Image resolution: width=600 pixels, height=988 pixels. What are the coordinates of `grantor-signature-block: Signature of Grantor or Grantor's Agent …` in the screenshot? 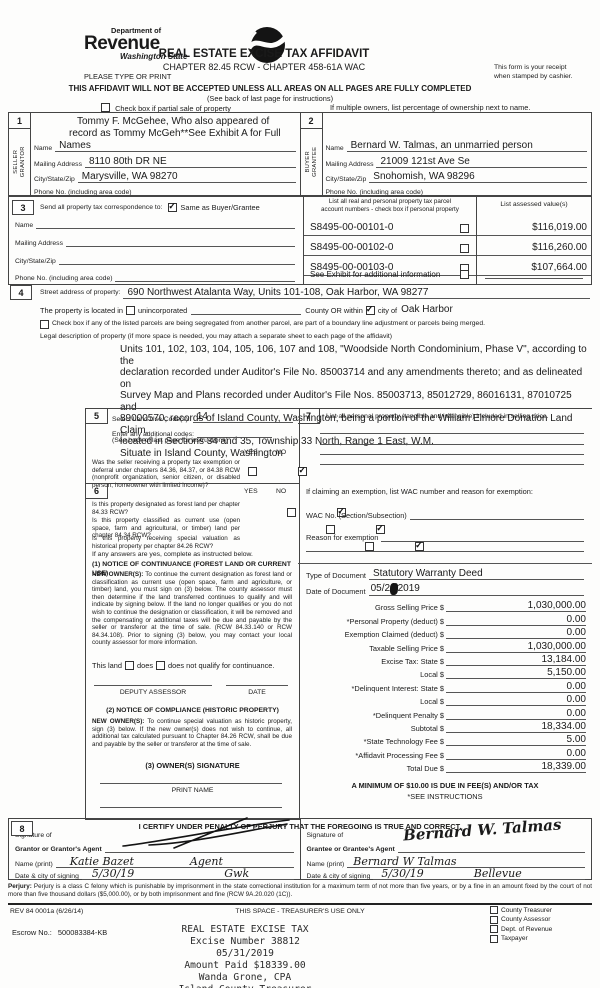 It's located at (154, 848).